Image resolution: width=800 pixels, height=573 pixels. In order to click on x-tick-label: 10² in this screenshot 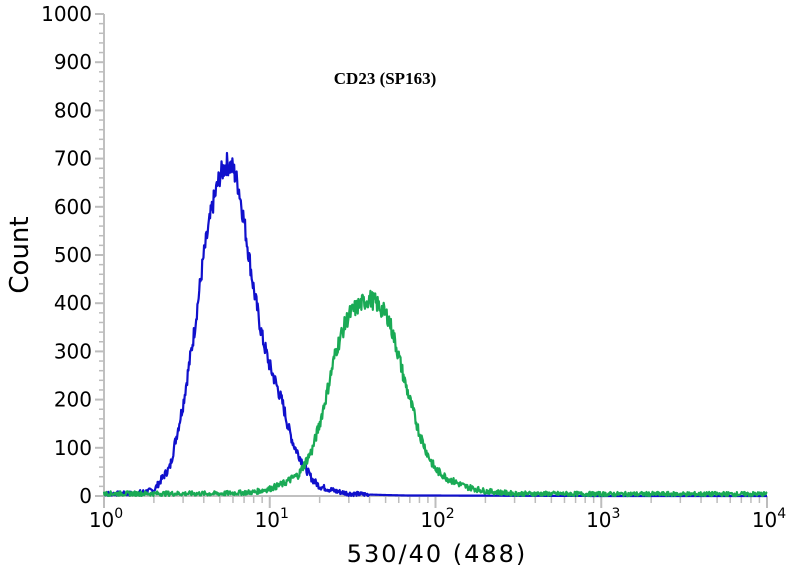, I will do `click(437, 519)`.